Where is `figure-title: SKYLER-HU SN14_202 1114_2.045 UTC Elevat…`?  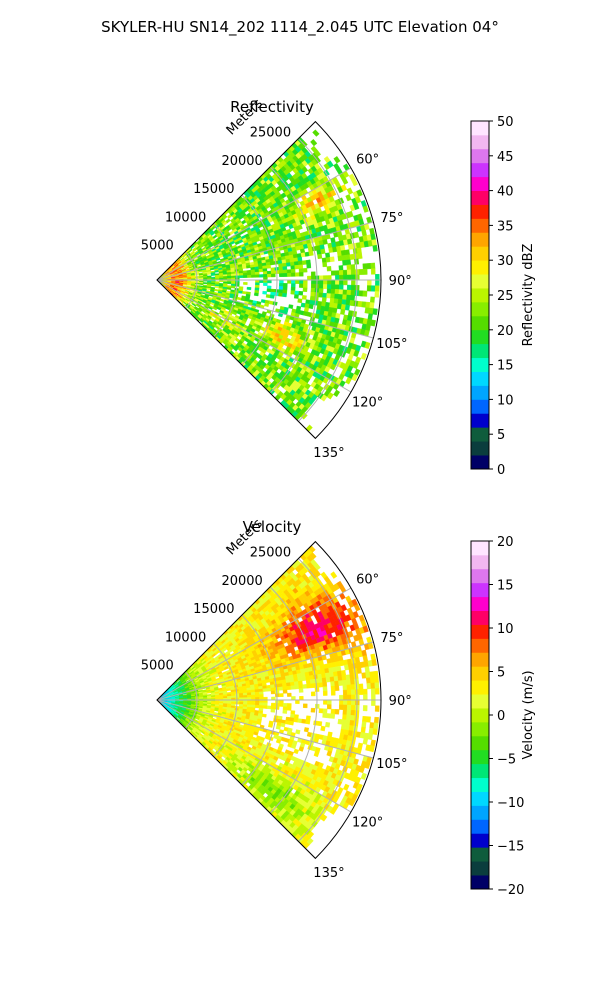
figure-title: SKYLER-HU SN14_202 1114_2.045 UTC Elevat… is located at coordinates (300, 27).